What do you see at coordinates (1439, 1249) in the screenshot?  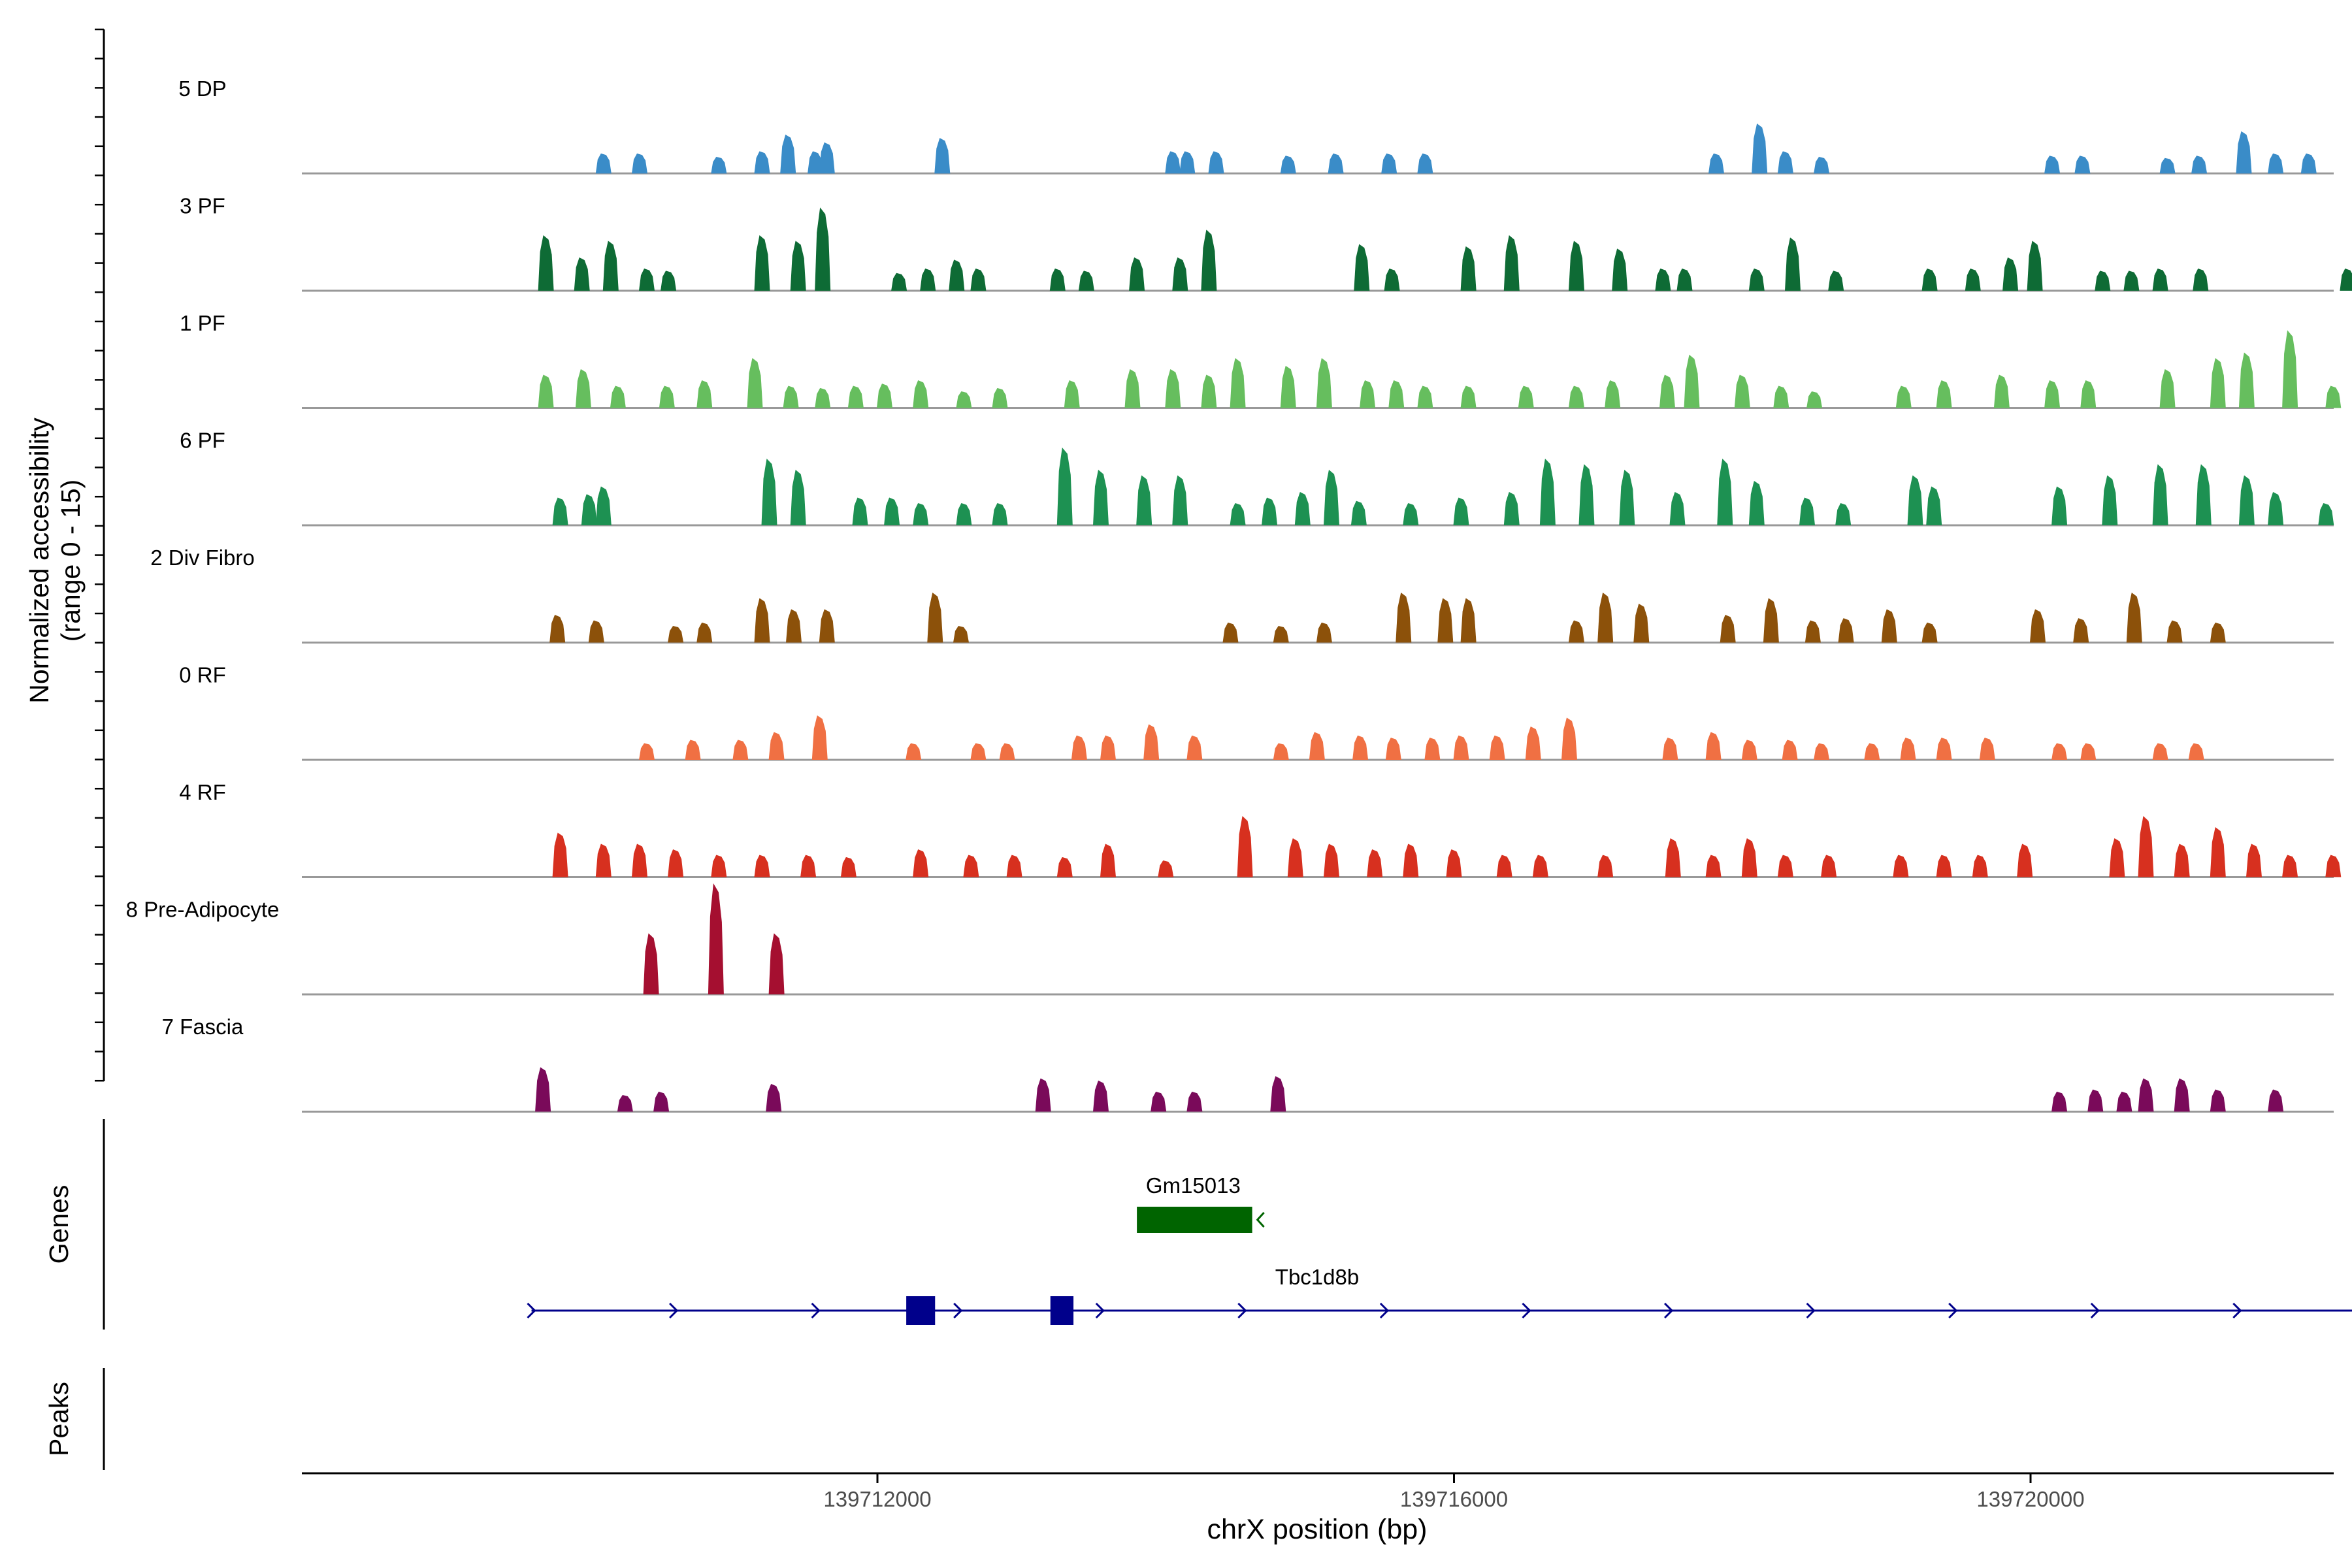 I see `gene-annotations: Gm15013 Tbc1d8b` at bounding box center [1439, 1249].